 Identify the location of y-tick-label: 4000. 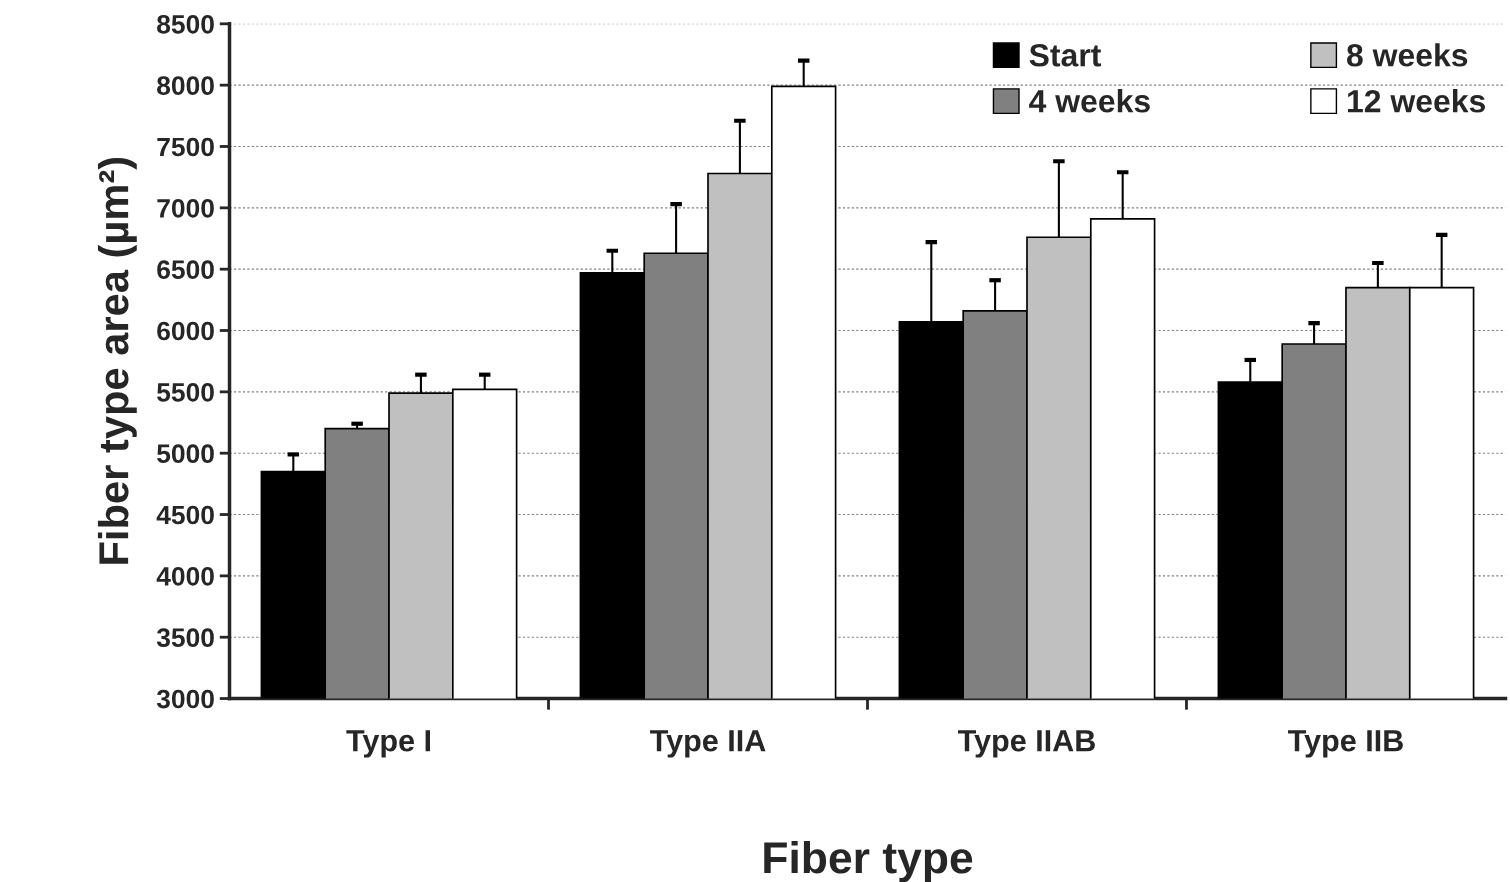
(185, 576).